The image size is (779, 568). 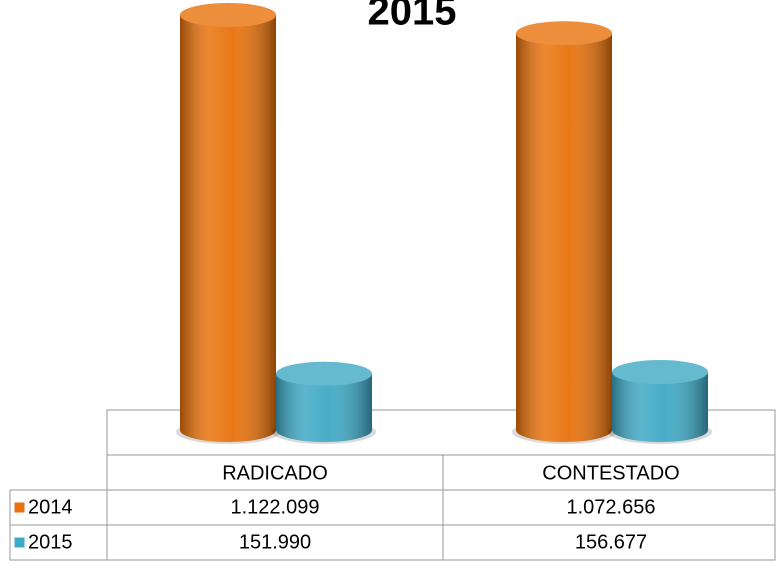 What do you see at coordinates (50, 507) in the screenshot?
I see `legend-label: 2014` at bounding box center [50, 507].